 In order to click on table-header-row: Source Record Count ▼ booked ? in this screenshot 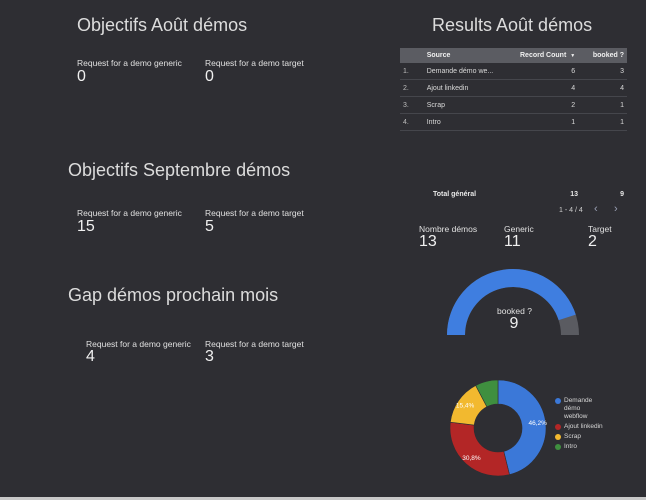, I will do `click(513, 55)`.